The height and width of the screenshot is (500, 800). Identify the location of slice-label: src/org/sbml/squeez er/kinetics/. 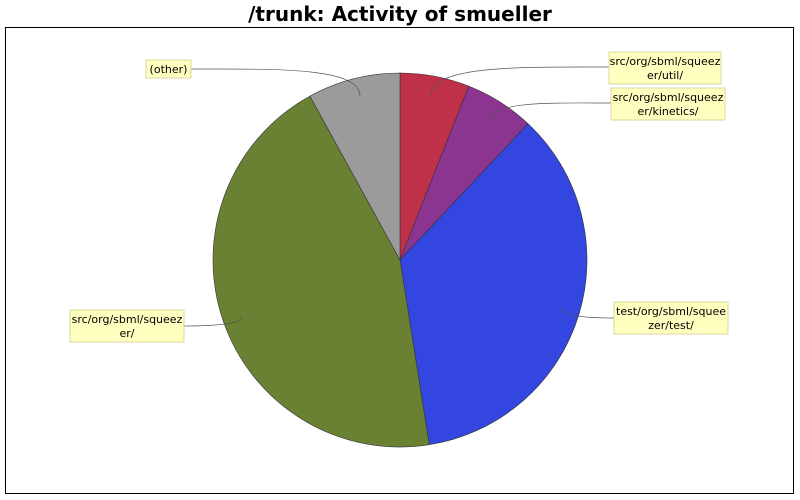
(668, 104).